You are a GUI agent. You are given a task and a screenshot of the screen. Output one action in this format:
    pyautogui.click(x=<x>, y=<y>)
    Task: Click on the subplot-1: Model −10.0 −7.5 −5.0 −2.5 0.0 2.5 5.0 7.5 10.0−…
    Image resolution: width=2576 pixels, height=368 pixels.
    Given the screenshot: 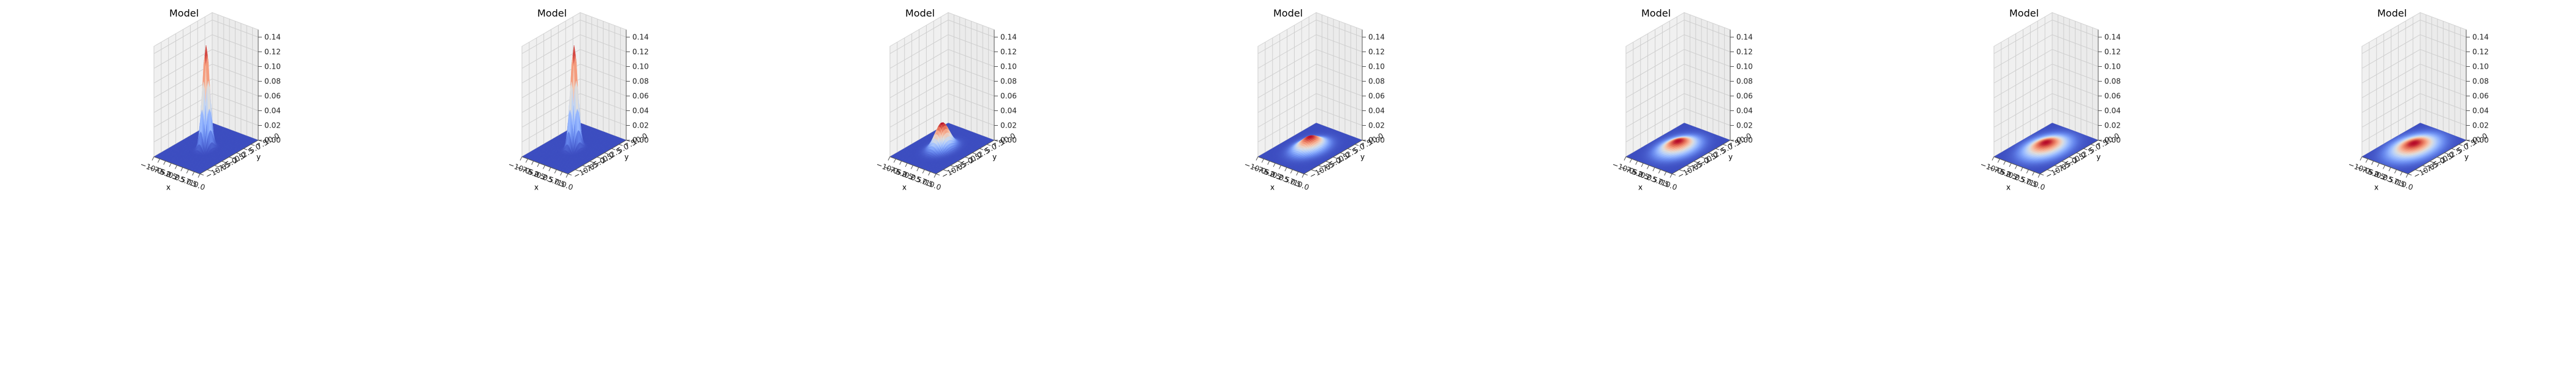 What is the action you would take?
    pyautogui.click(x=184, y=184)
    